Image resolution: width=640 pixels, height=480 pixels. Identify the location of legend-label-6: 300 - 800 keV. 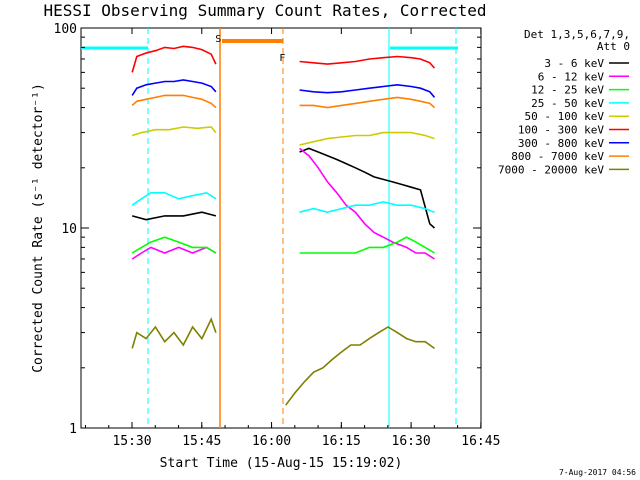
(561, 143).